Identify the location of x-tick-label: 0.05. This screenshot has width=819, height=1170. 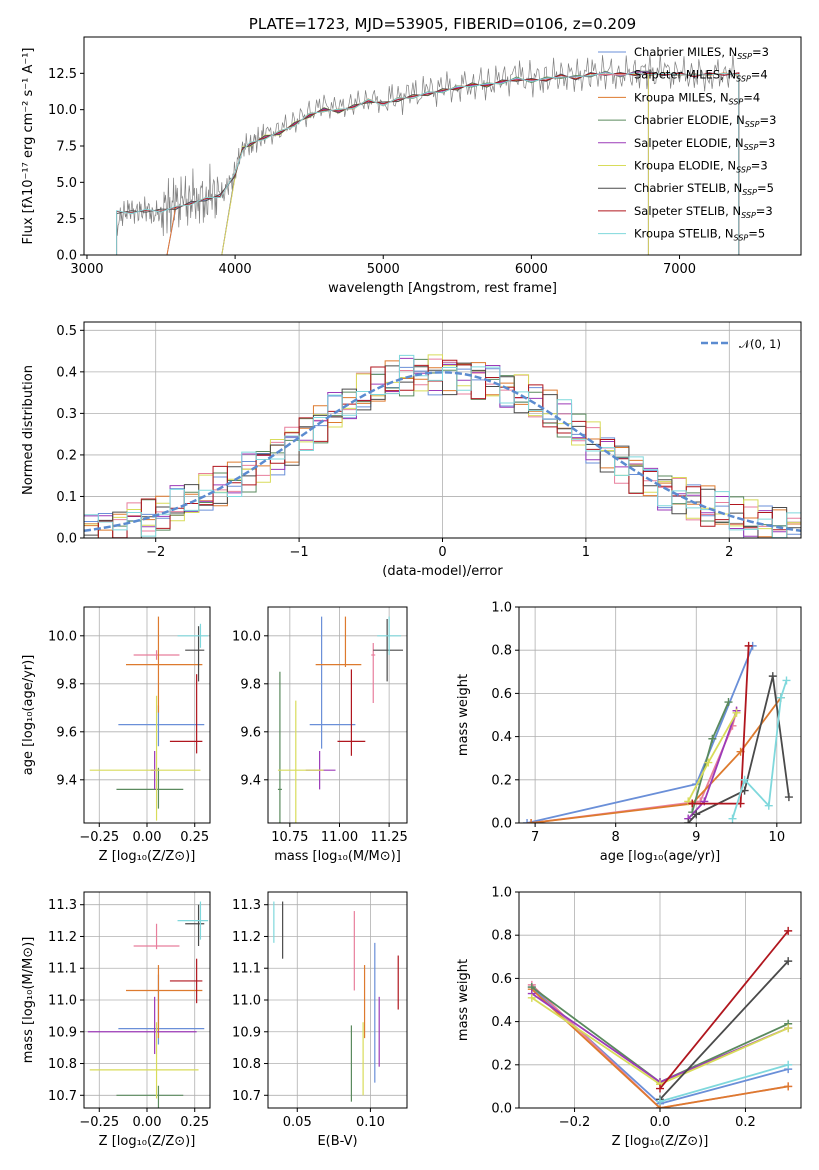
(297, 1122).